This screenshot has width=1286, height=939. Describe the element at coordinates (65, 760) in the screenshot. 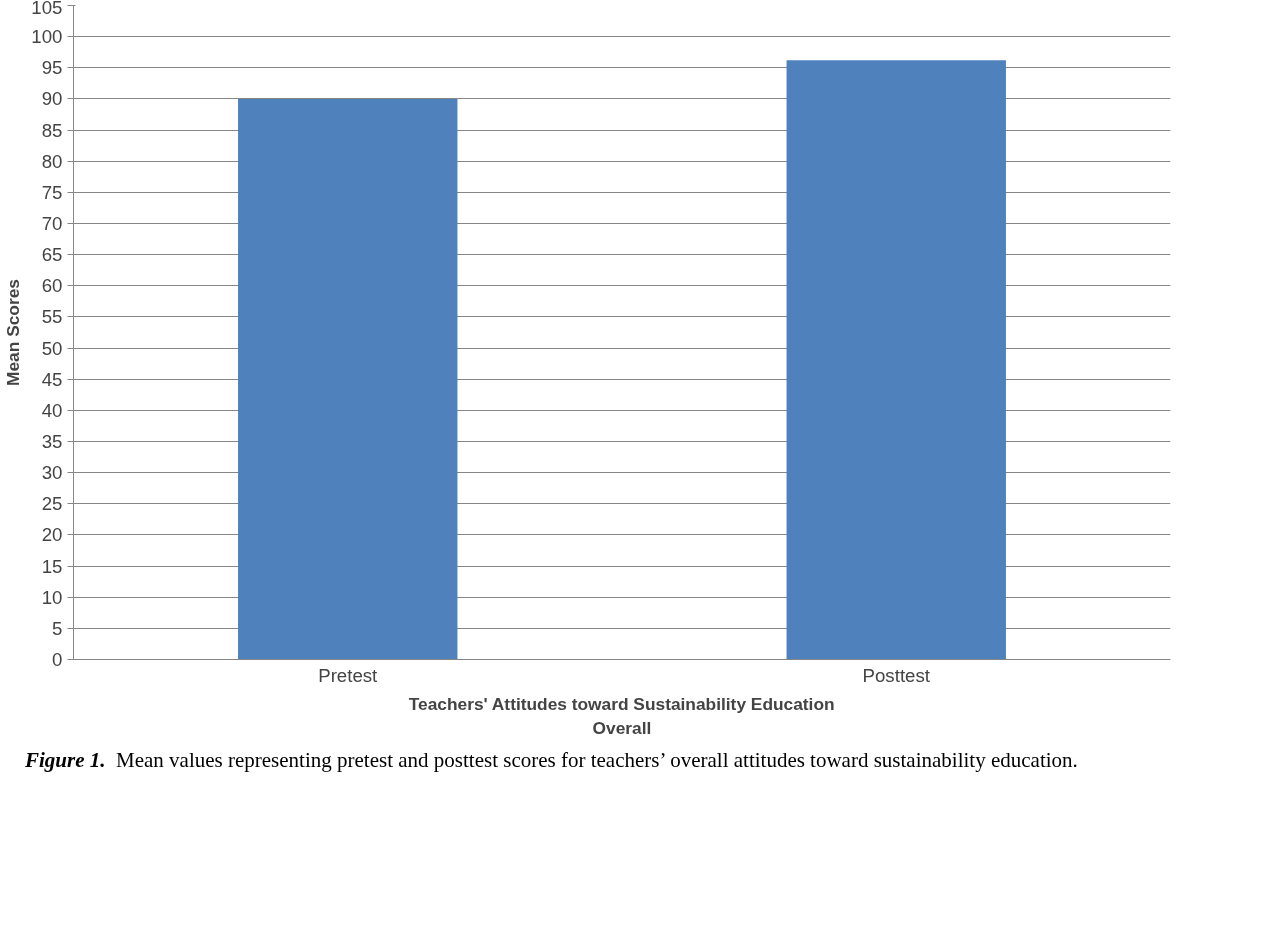

I see `caption: Figure 1.` at that location.